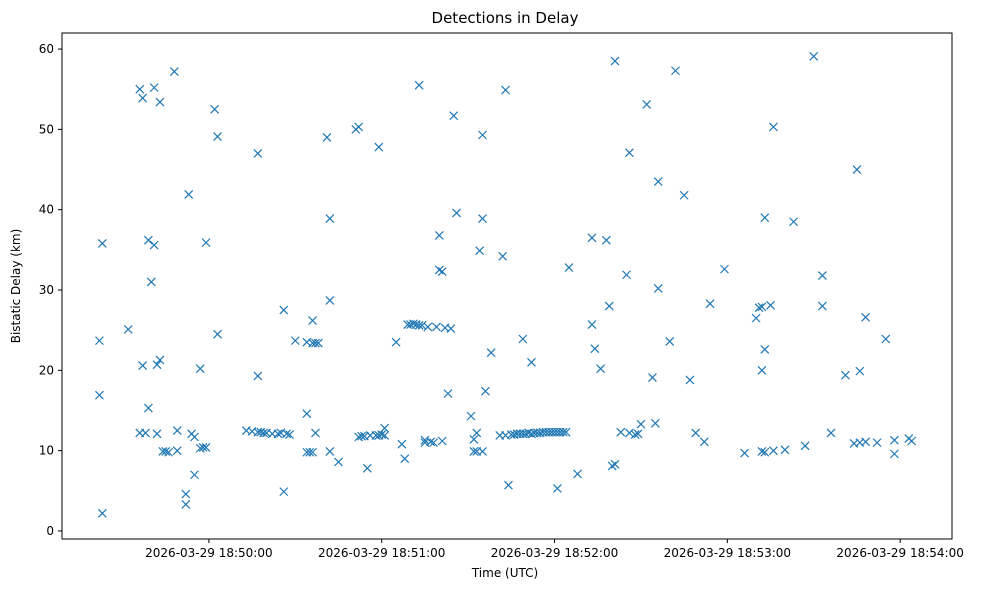  I want to click on x-tick-label: 2026-03-29 18:54:00, so click(899, 553).